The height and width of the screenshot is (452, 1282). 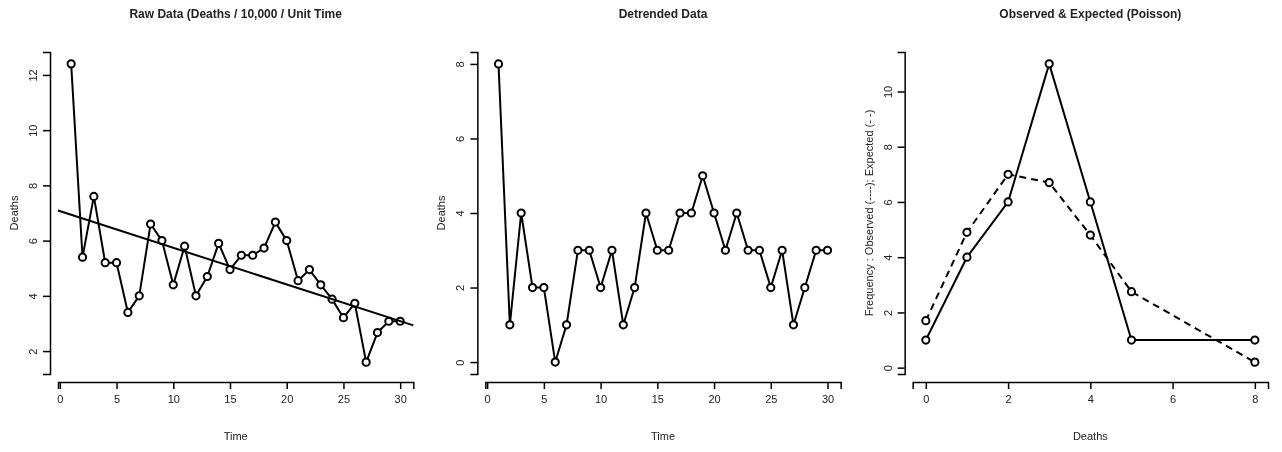 I want to click on x-tick-label: 2, so click(x=1008, y=398).